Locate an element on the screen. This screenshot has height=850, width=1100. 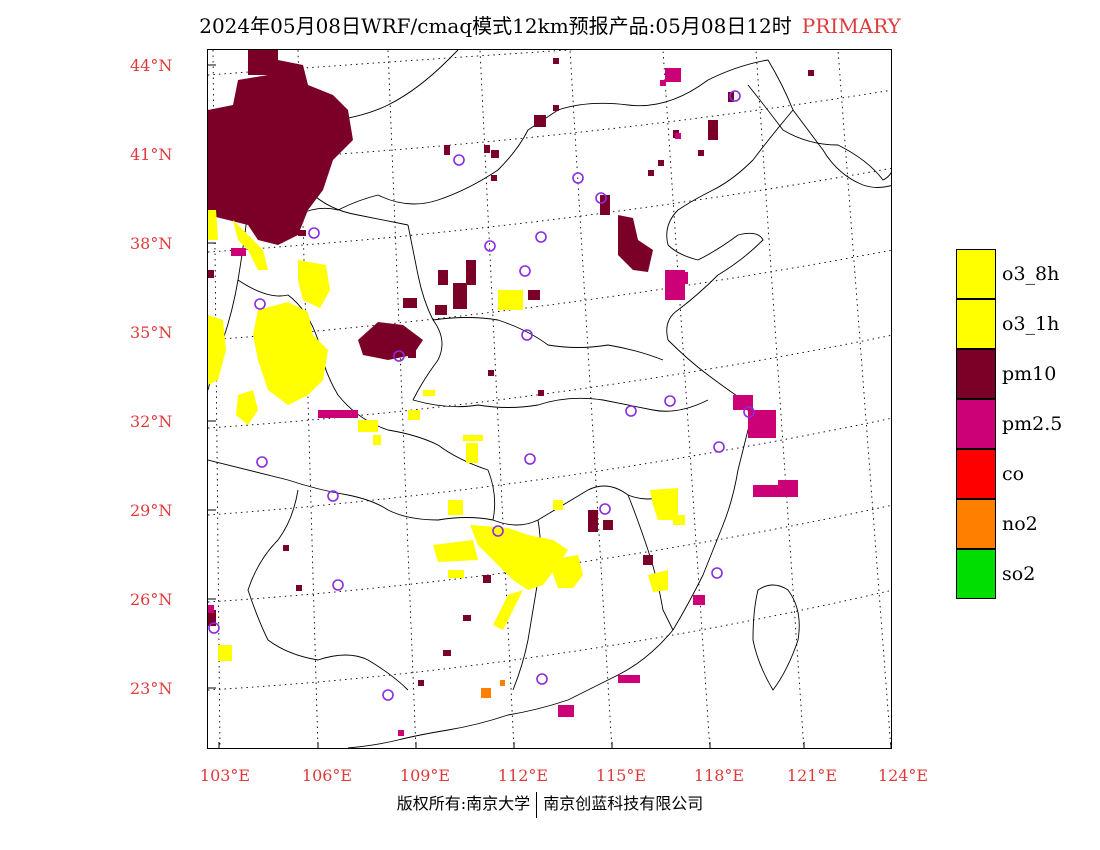
legend-swatch-pm10 is located at coordinates (976, 374).